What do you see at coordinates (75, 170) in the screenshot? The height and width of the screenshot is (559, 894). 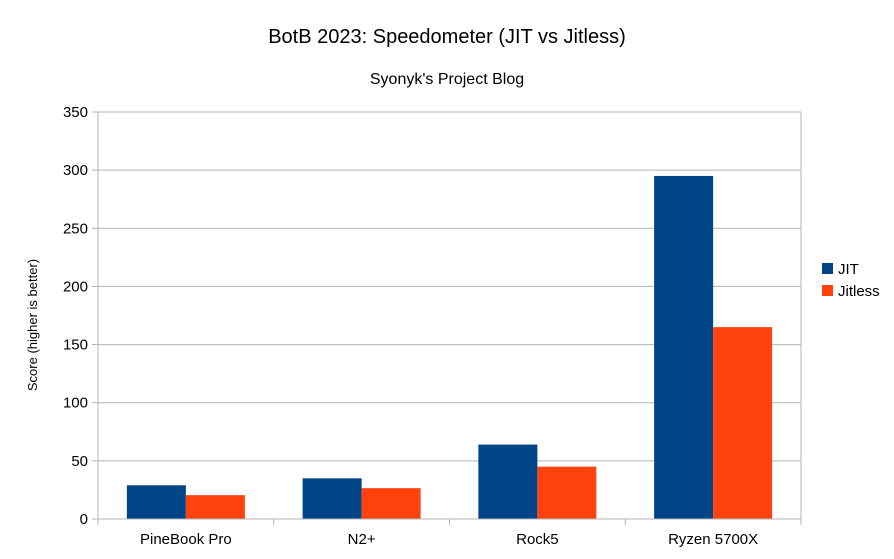 I see `y-tick-label: 300` at bounding box center [75, 170].